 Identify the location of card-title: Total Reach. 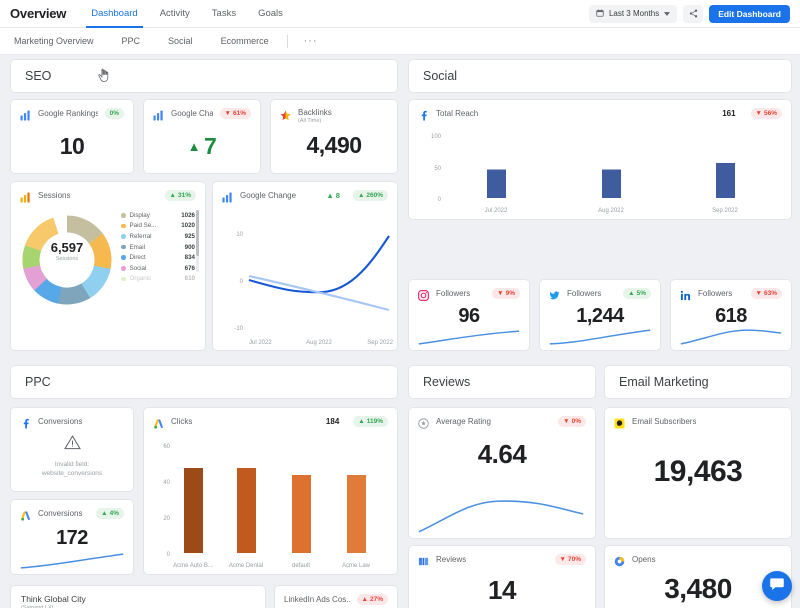
(457, 113).